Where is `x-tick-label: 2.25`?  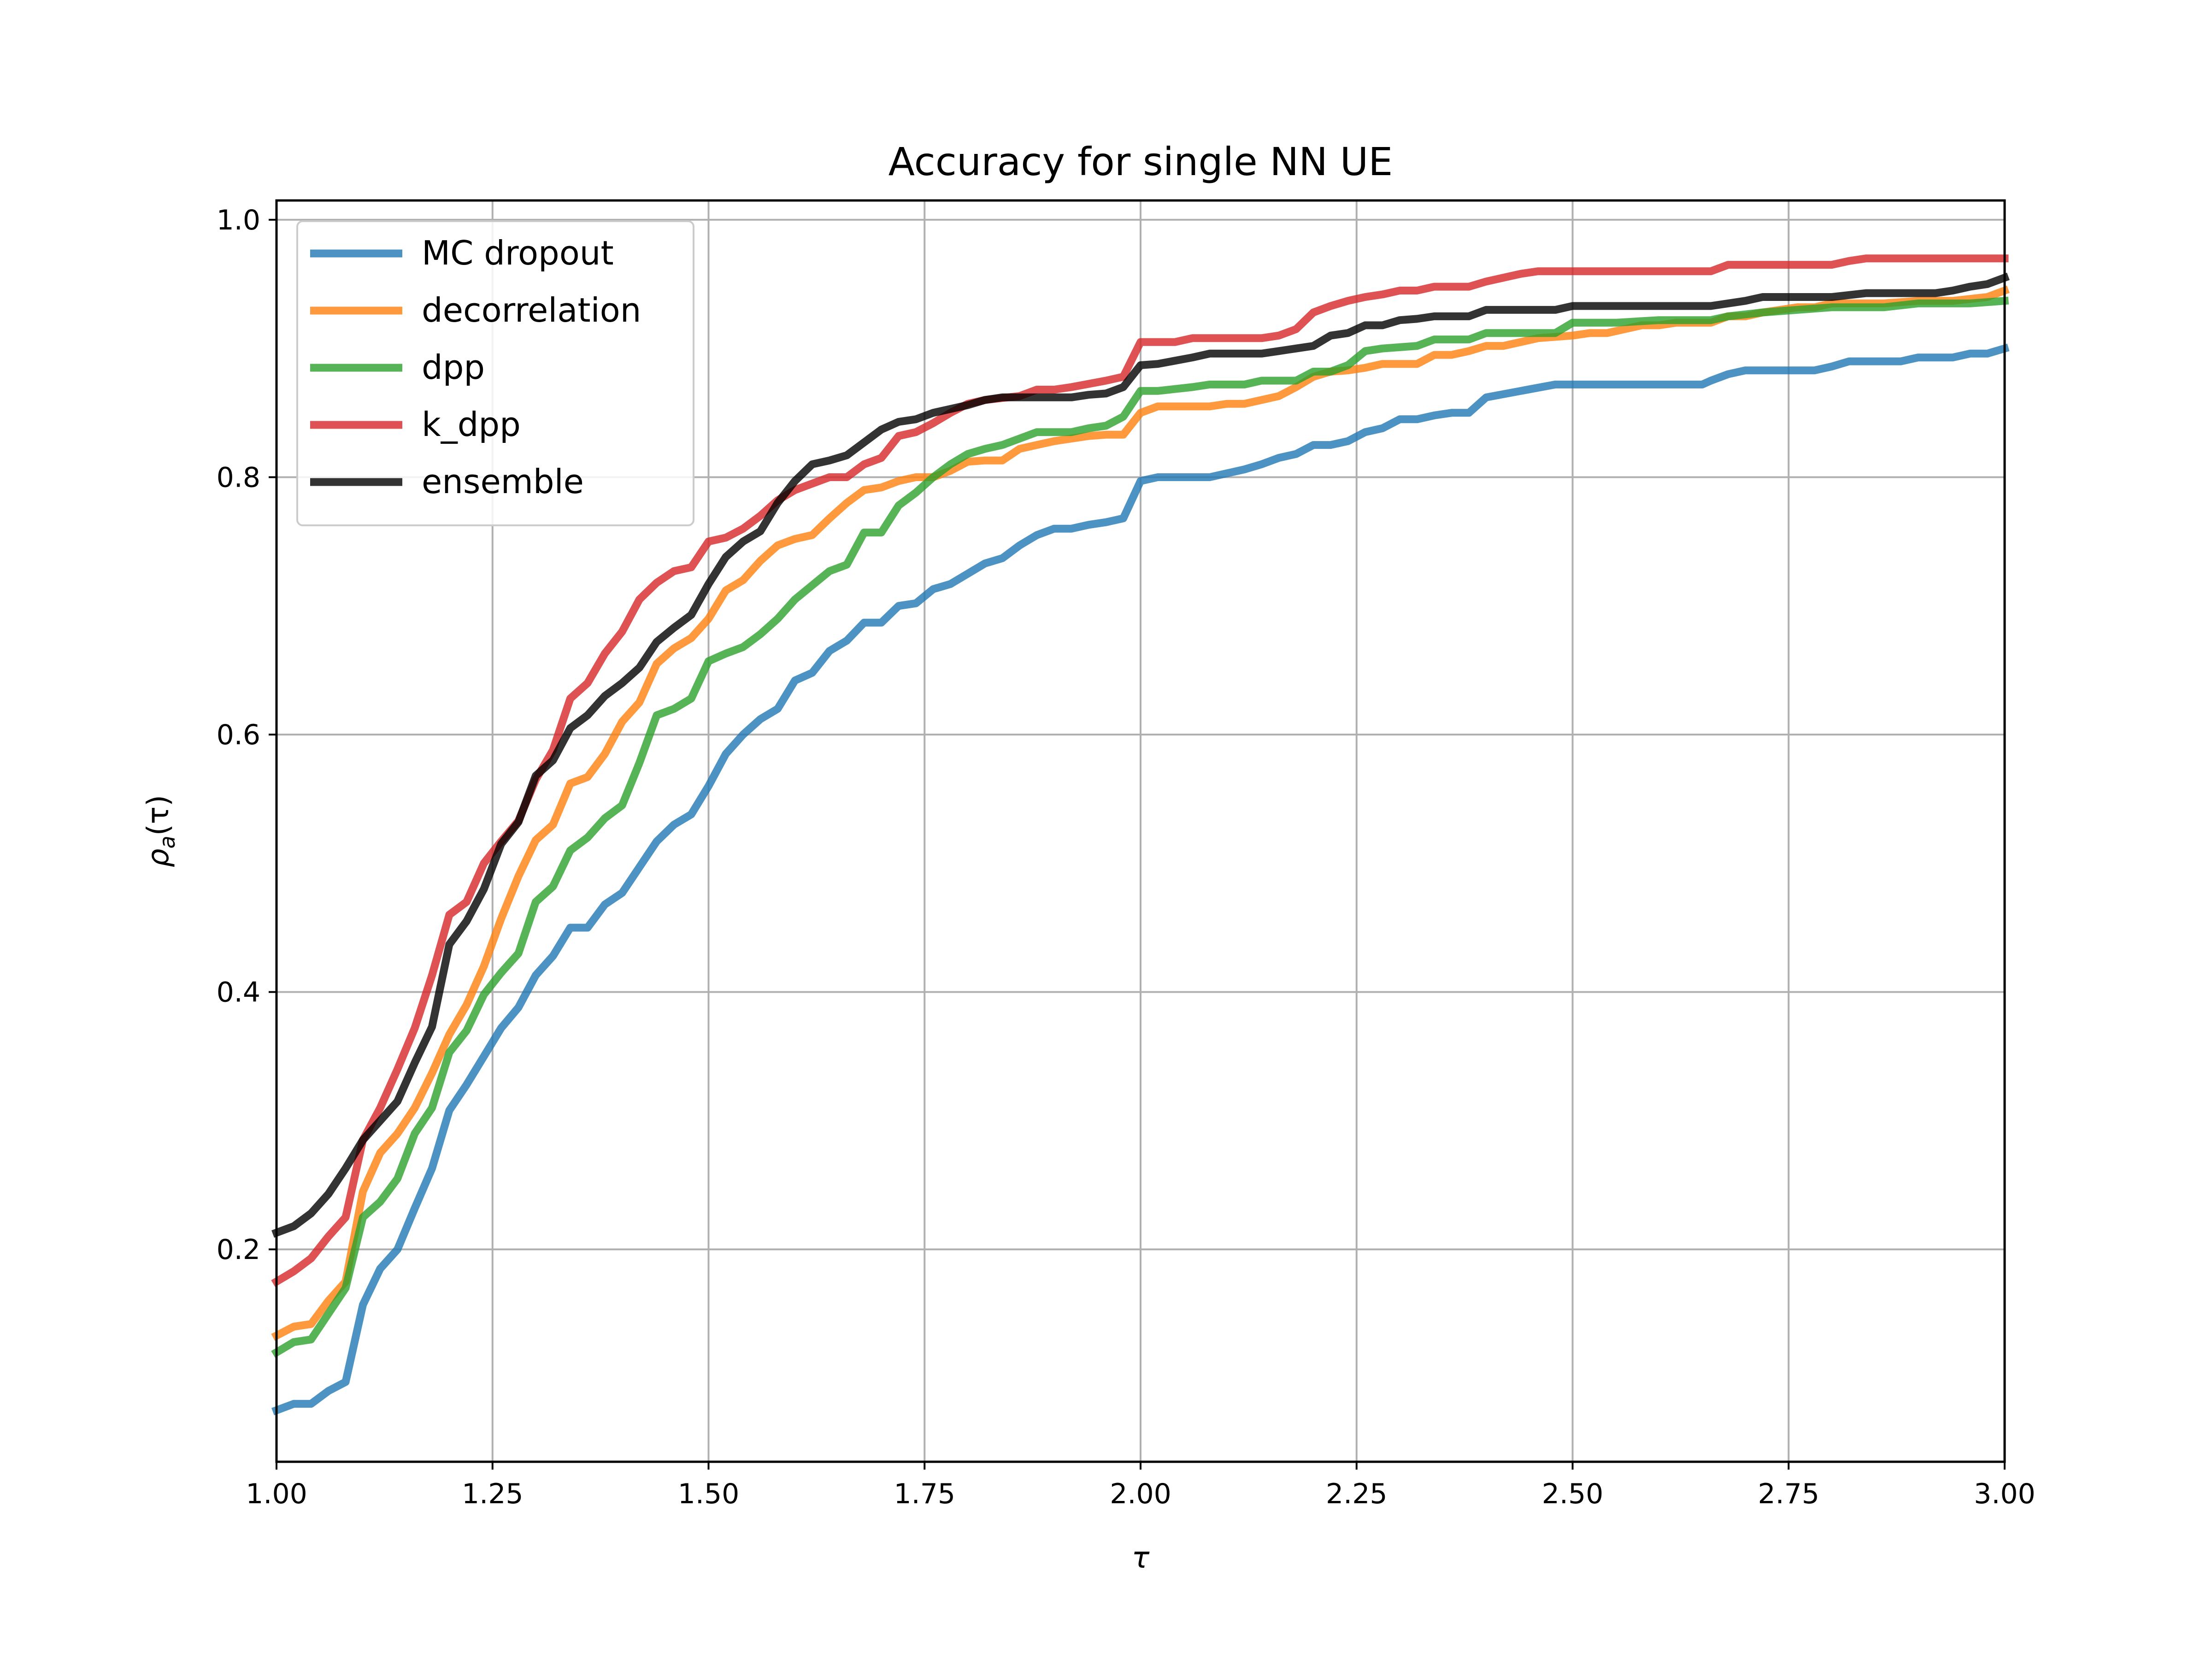
x-tick-label: 2.25 is located at coordinates (1357, 1494).